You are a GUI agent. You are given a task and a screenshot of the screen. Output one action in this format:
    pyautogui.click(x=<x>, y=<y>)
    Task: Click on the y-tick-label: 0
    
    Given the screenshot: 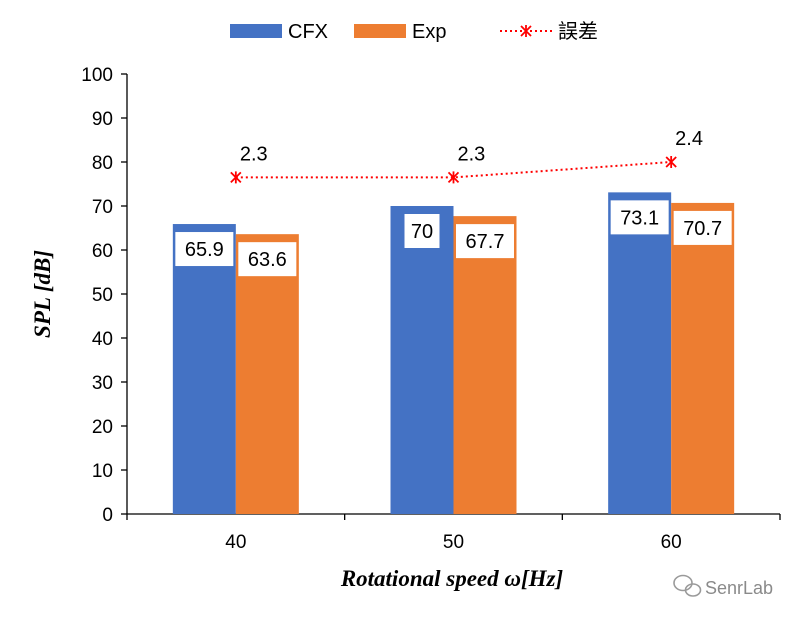 What is the action you would take?
    pyautogui.click(x=107, y=515)
    